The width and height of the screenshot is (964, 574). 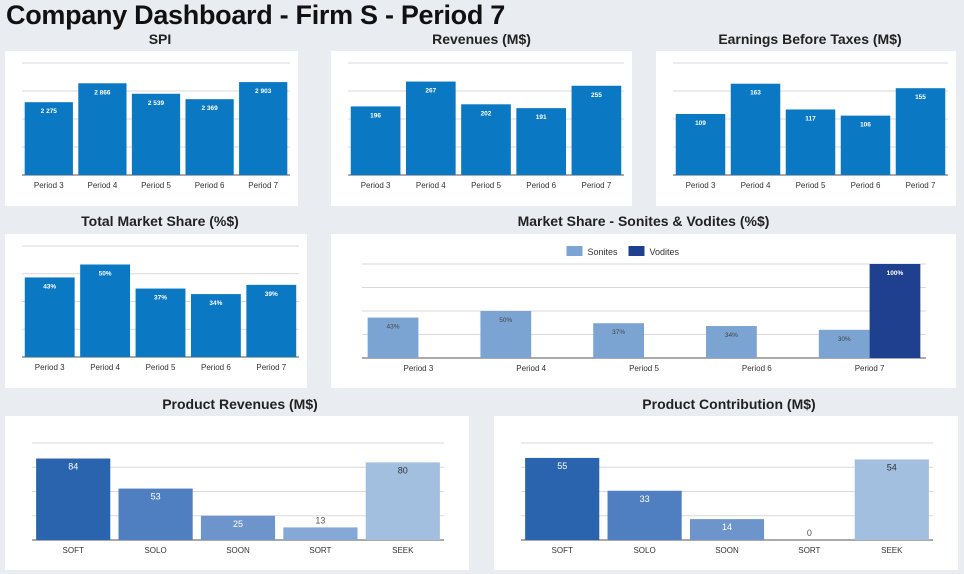 I want to click on data-label-period-3: 196, so click(x=375, y=115).